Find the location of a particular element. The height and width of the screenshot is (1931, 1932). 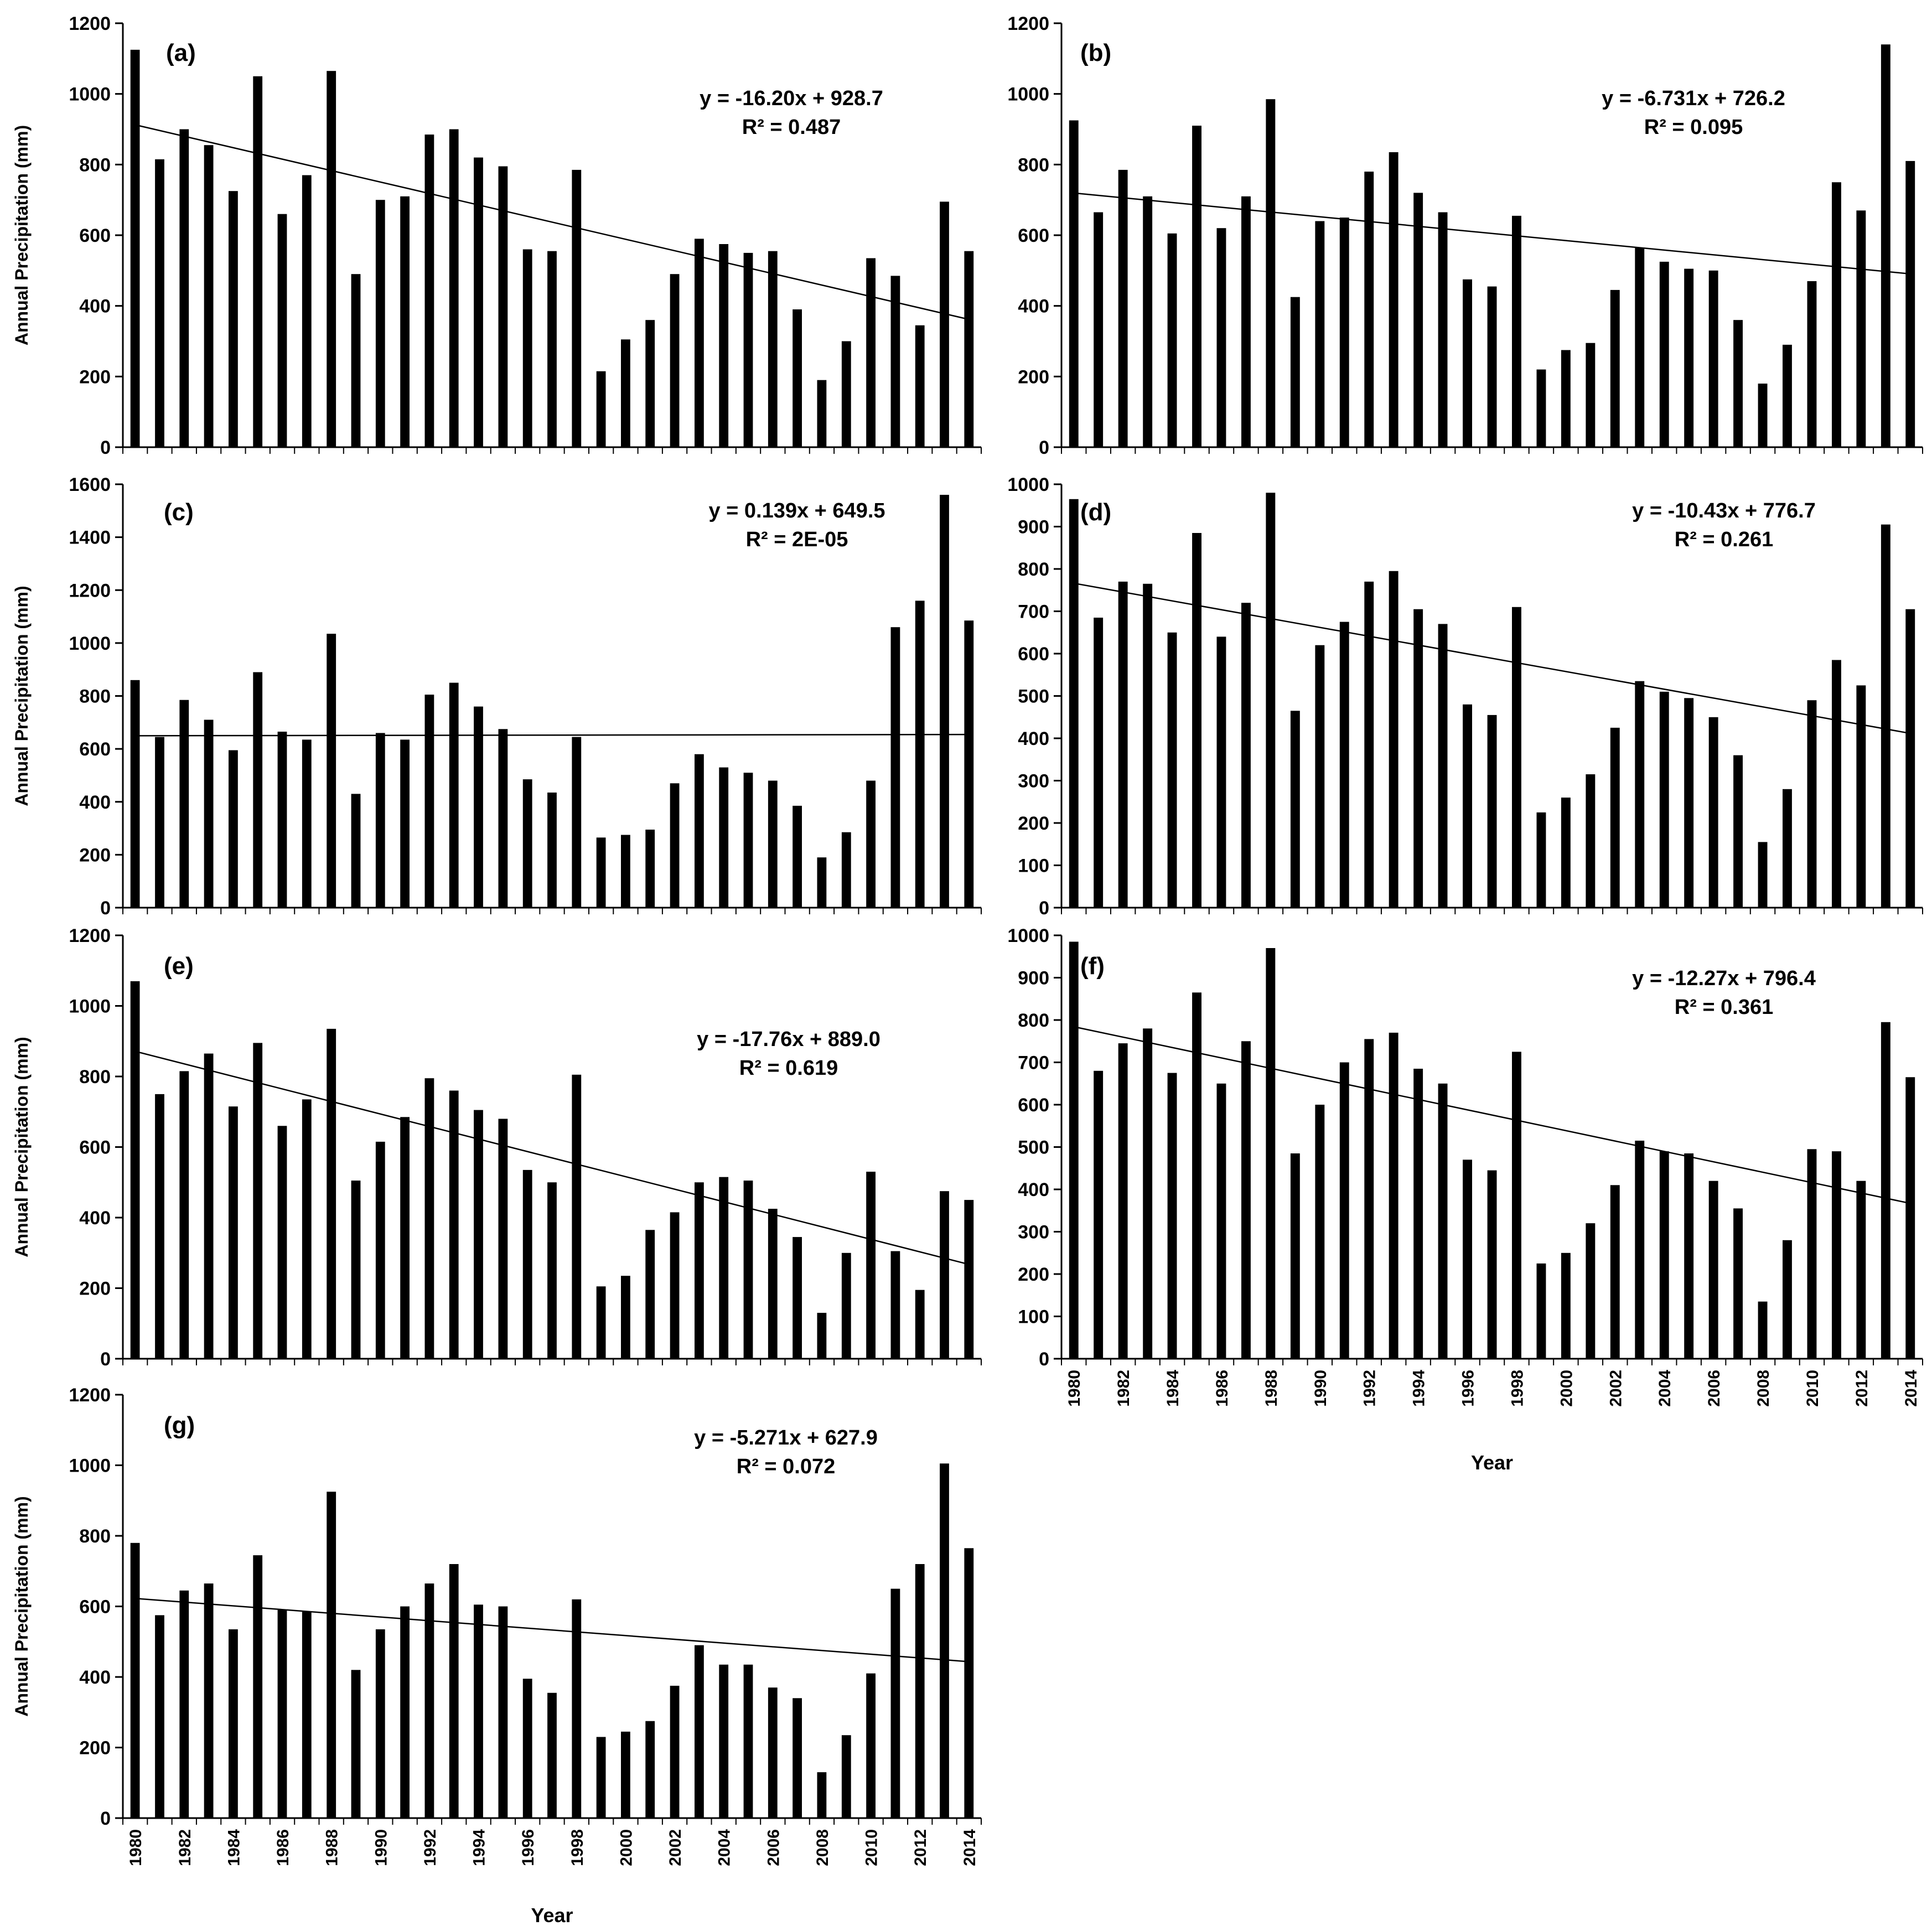

x-tick-label: 2004 is located at coordinates (1665, 1388).